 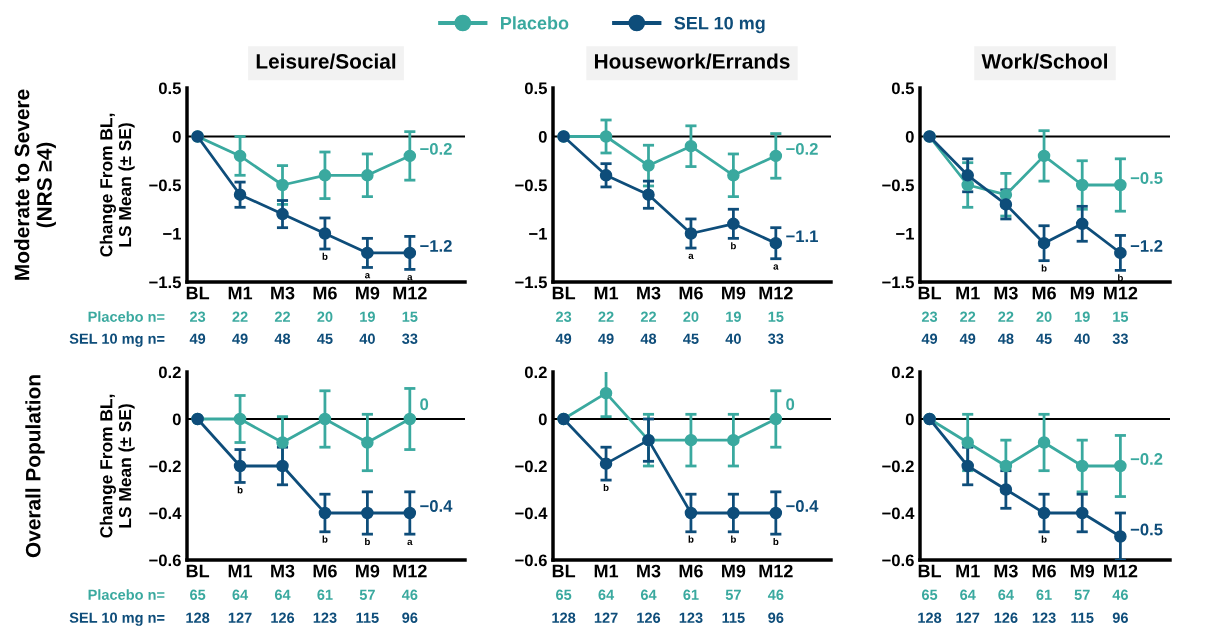 What do you see at coordinates (283, 617) in the screenshot?
I see `text: 126` at bounding box center [283, 617].